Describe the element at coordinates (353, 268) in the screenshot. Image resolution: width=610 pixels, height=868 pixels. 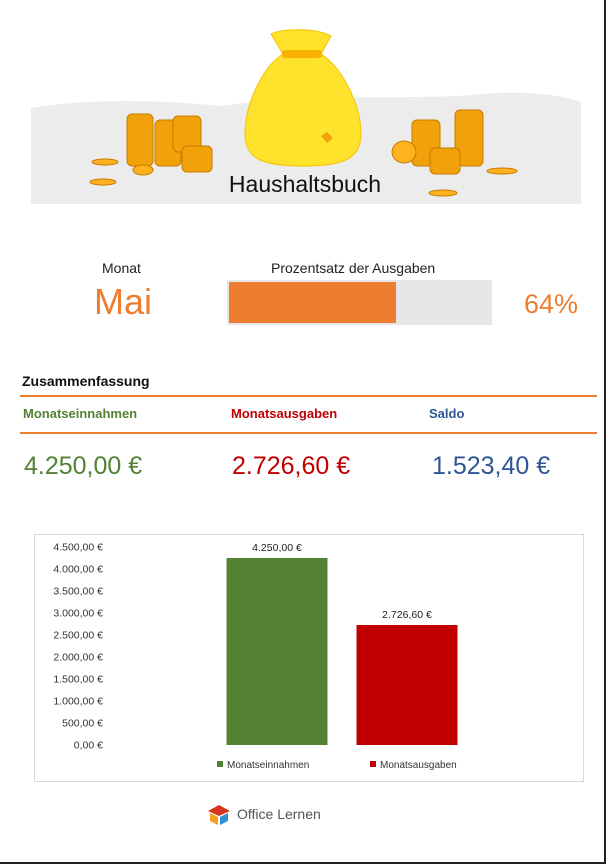
I see `expense-percentage-label: Prozentsatz der Ausgaben` at that location.